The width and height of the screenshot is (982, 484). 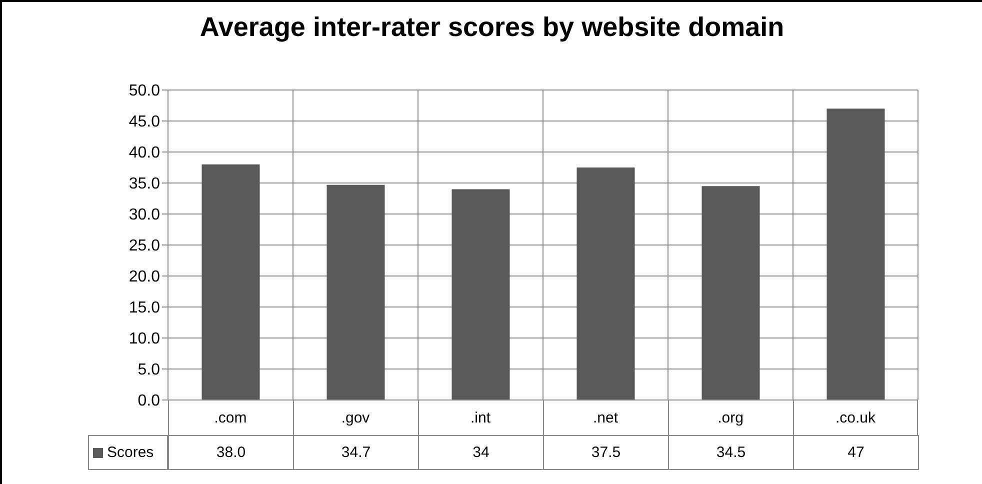 What do you see at coordinates (481, 452) in the screenshot?
I see `data-label: 34` at bounding box center [481, 452].